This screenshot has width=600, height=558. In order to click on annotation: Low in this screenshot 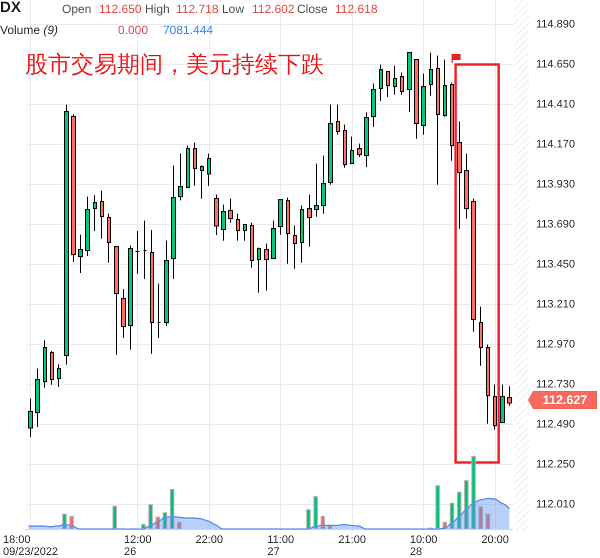, I will do `click(233, 9)`.